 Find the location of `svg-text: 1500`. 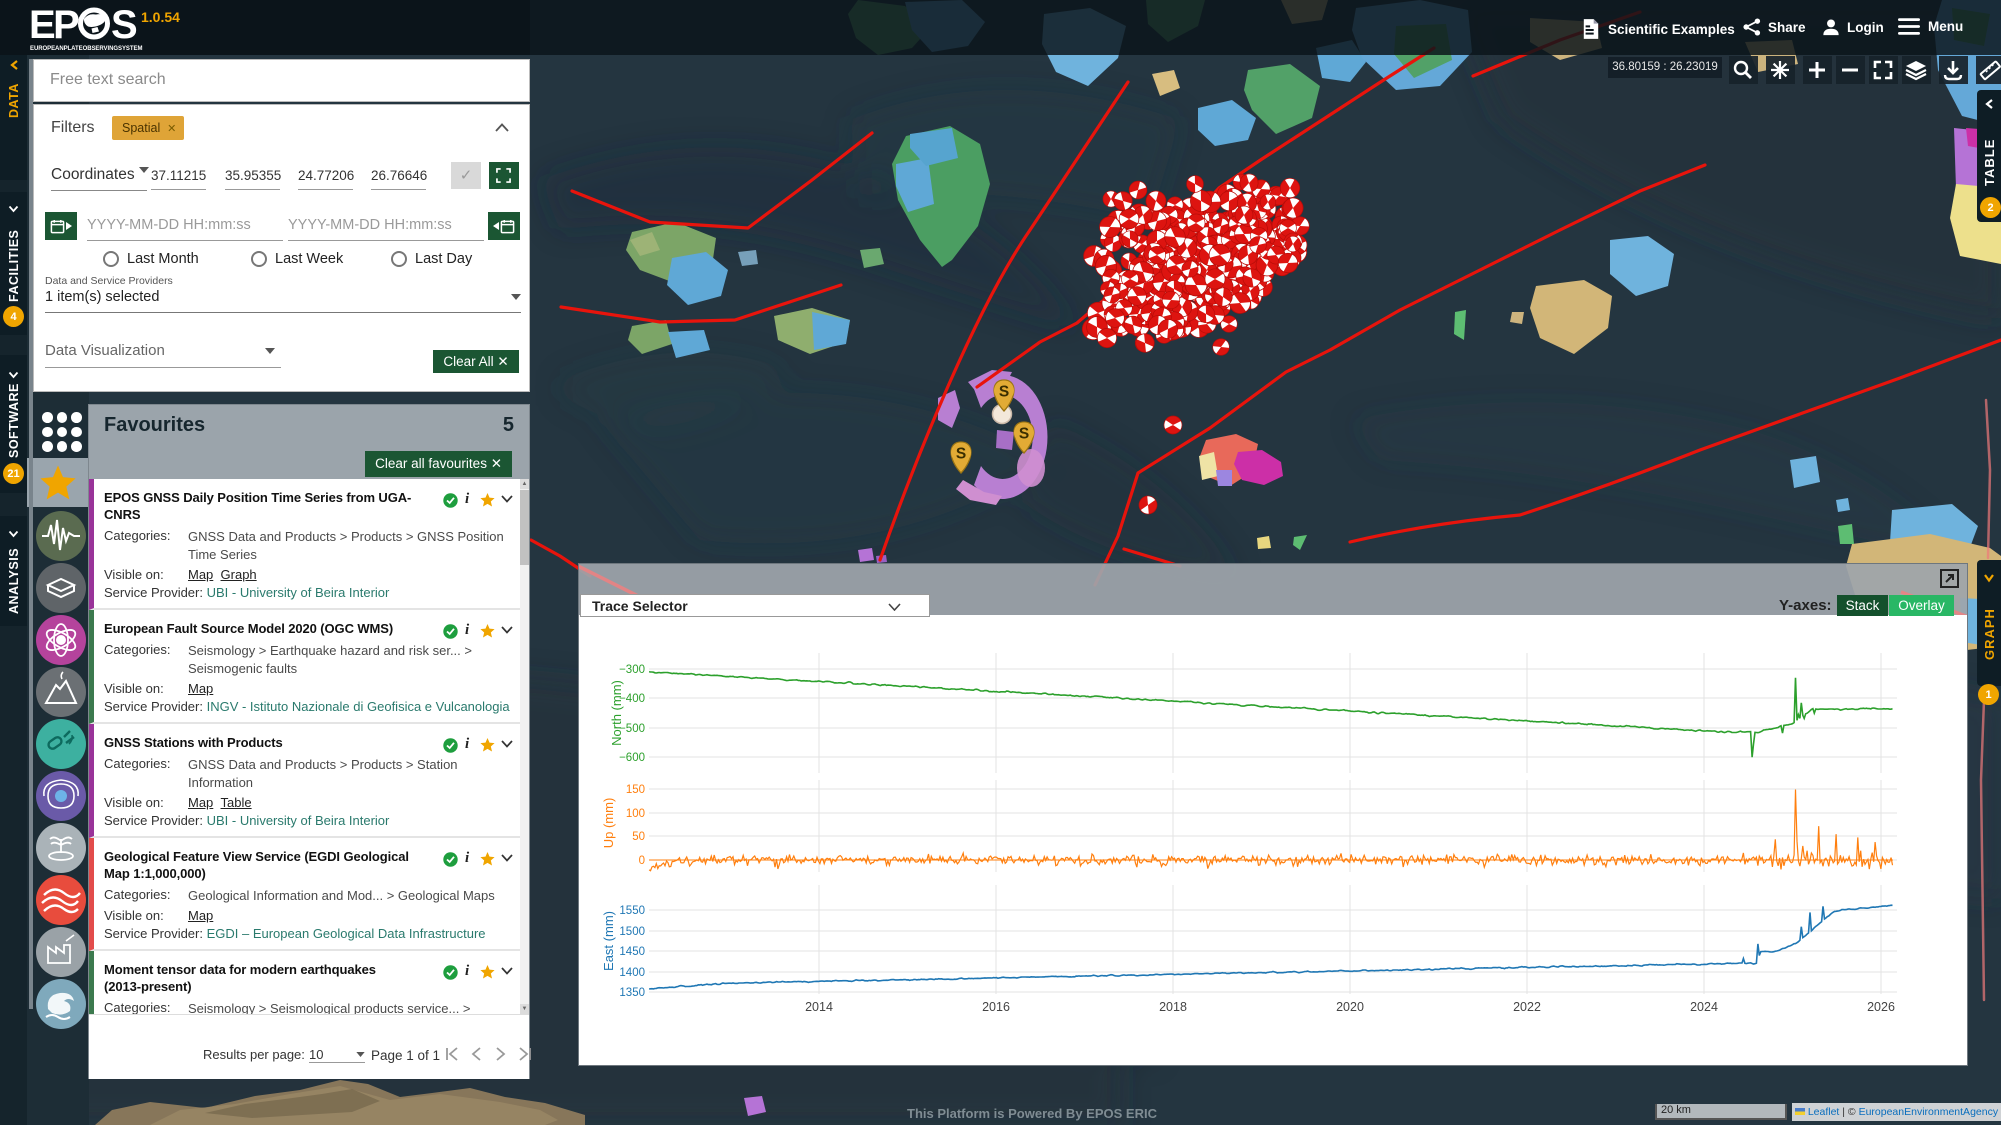

svg-text: 1500 is located at coordinates (632, 932).